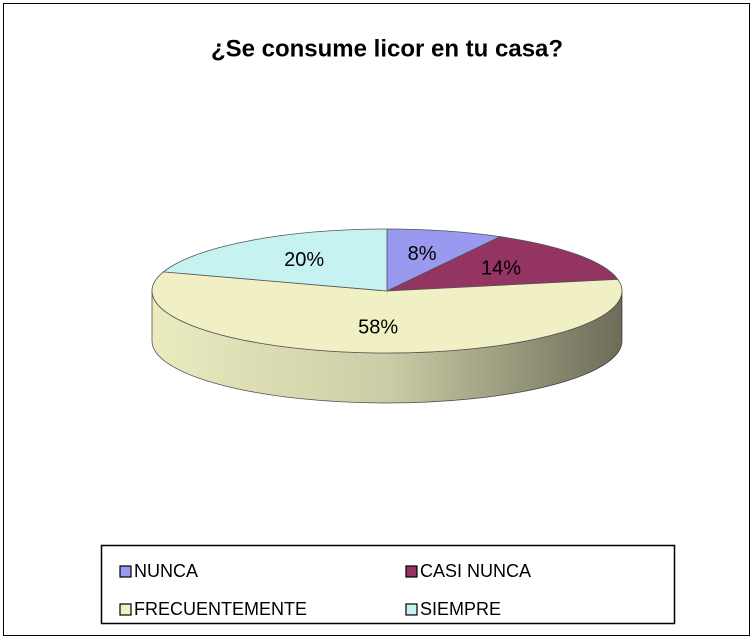 This screenshot has height=643, width=753. Describe the element at coordinates (475, 571) in the screenshot. I see `legend-label: CASI NUNCA` at that location.